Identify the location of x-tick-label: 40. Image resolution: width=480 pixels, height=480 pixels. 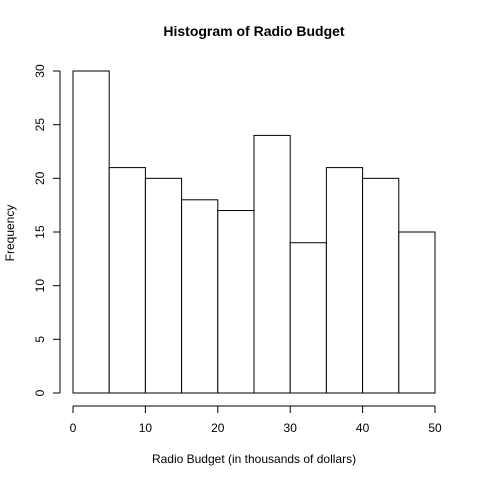
(363, 428).